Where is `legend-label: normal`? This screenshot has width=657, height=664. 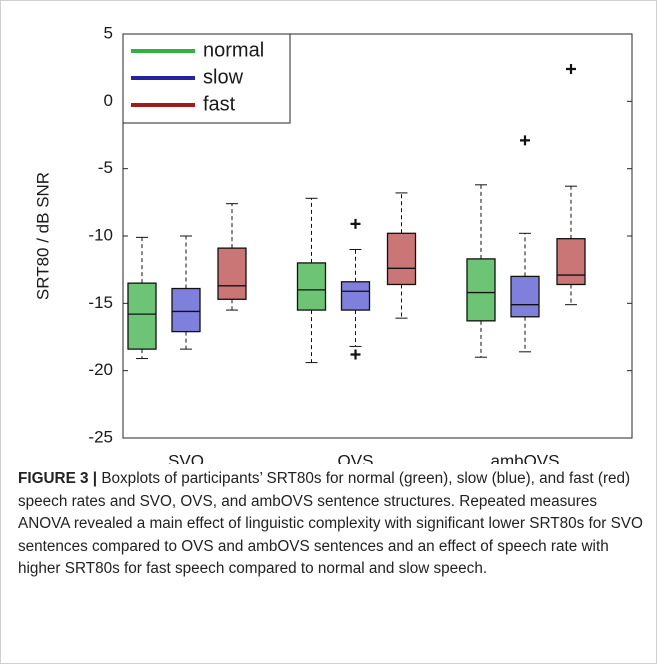 legend-label: normal is located at coordinates (233, 50).